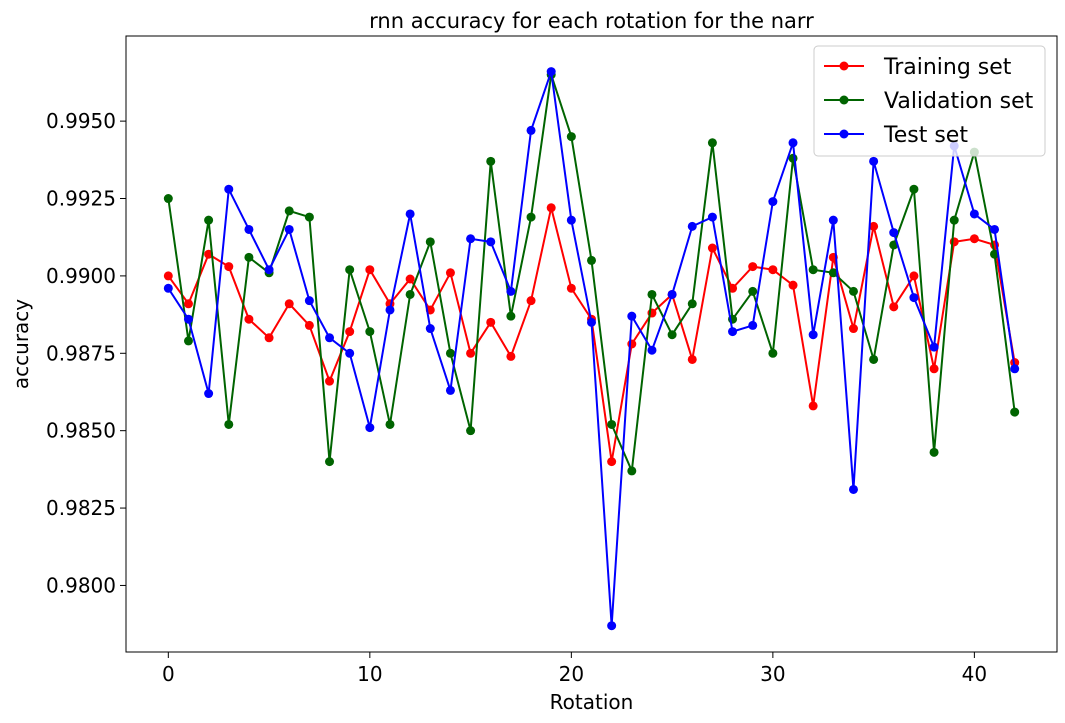 The image size is (1065, 723). Describe the element at coordinates (592, 702) in the screenshot. I see `x-axis-title: Rotation` at that location.